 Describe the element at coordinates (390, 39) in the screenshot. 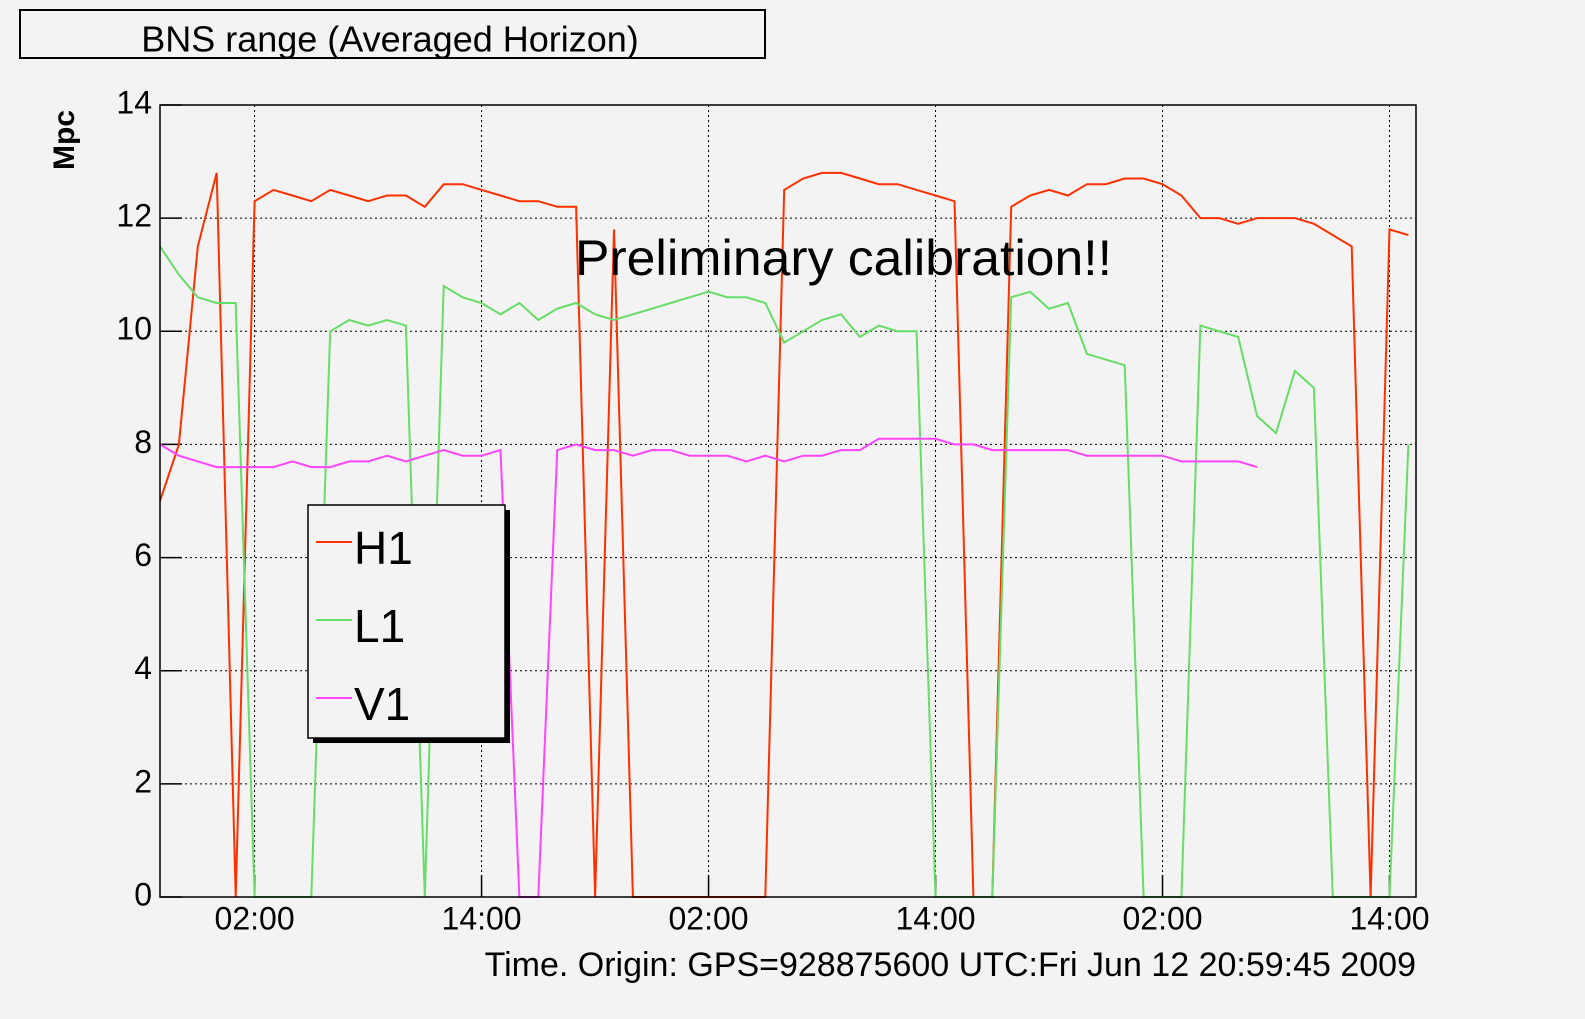

I see `chart-title: BNS range (Averaged Horizon)` at that location.